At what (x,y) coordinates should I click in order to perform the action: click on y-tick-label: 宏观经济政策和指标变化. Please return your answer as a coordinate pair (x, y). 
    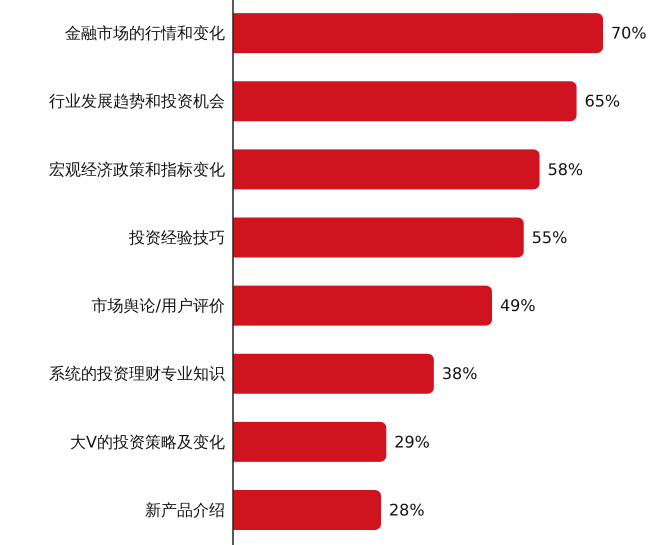
    Looking at the image, I should click on (137, 169).